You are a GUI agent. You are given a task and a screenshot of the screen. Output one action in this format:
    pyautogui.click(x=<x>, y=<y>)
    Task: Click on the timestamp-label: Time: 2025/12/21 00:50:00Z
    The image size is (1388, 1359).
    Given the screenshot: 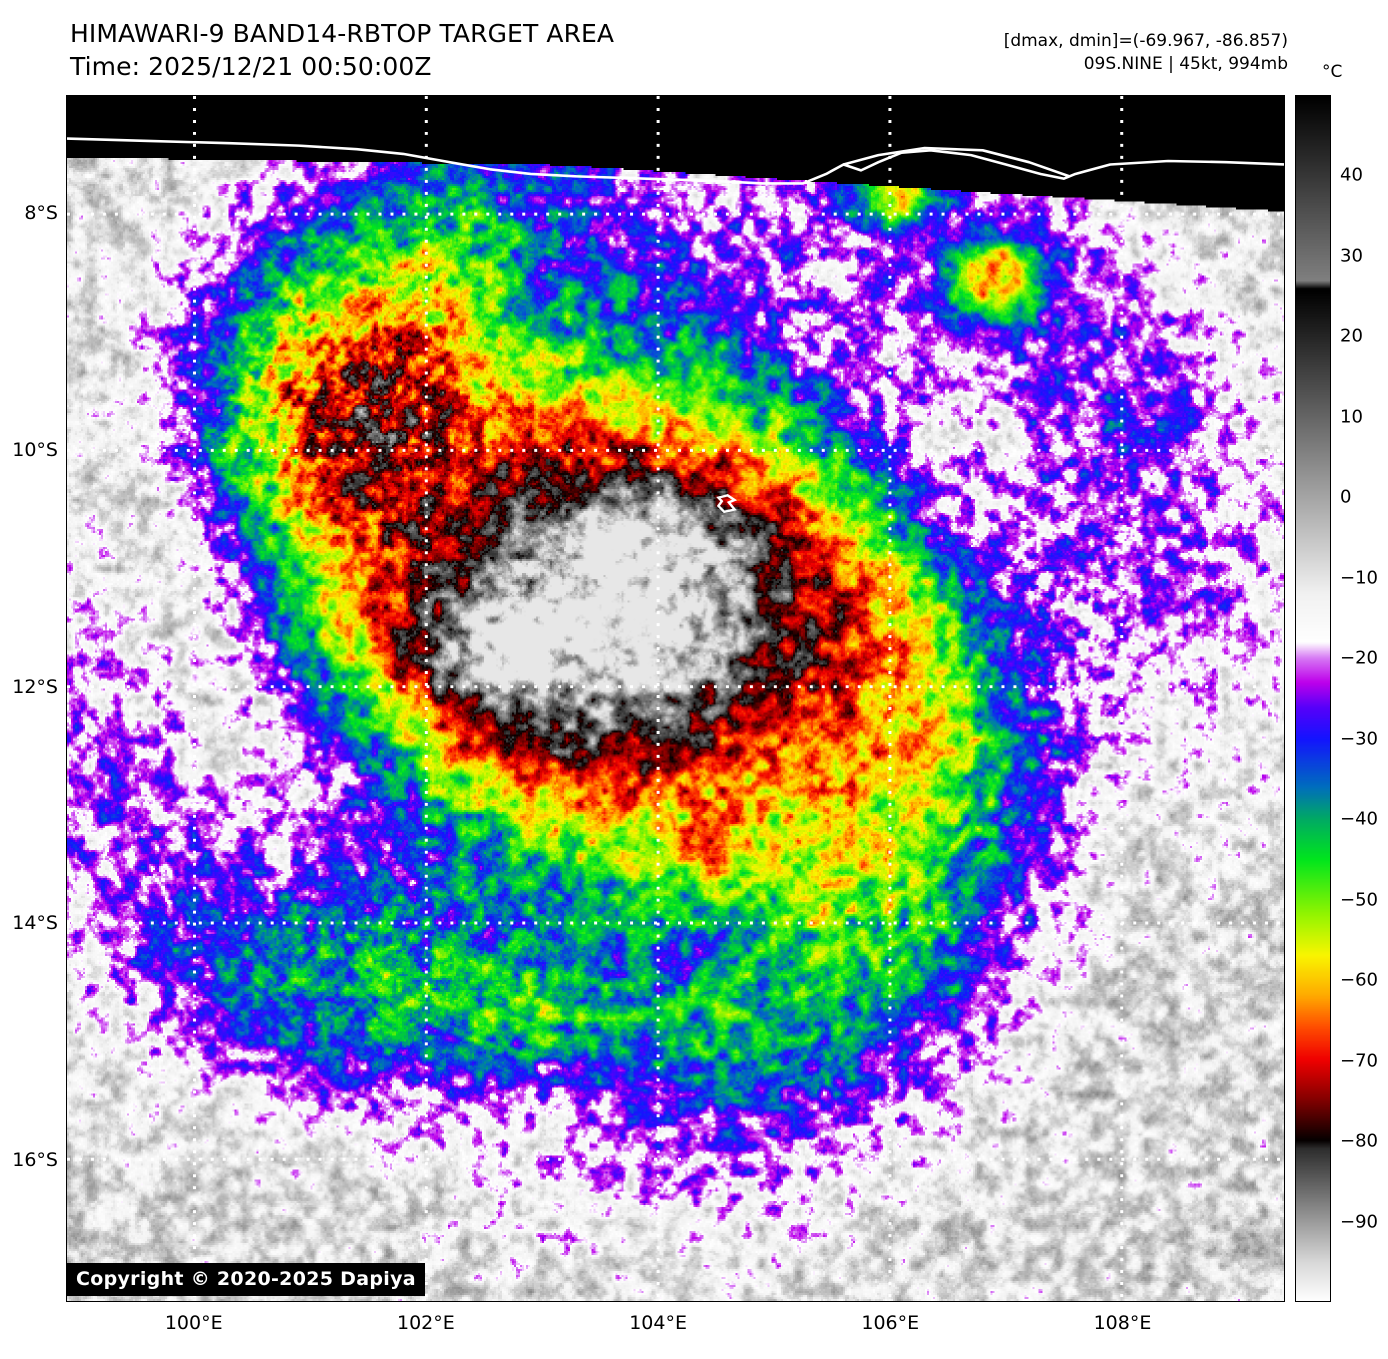 What is the action you would take?
    pyautogui.click(x=251, y=66)
    